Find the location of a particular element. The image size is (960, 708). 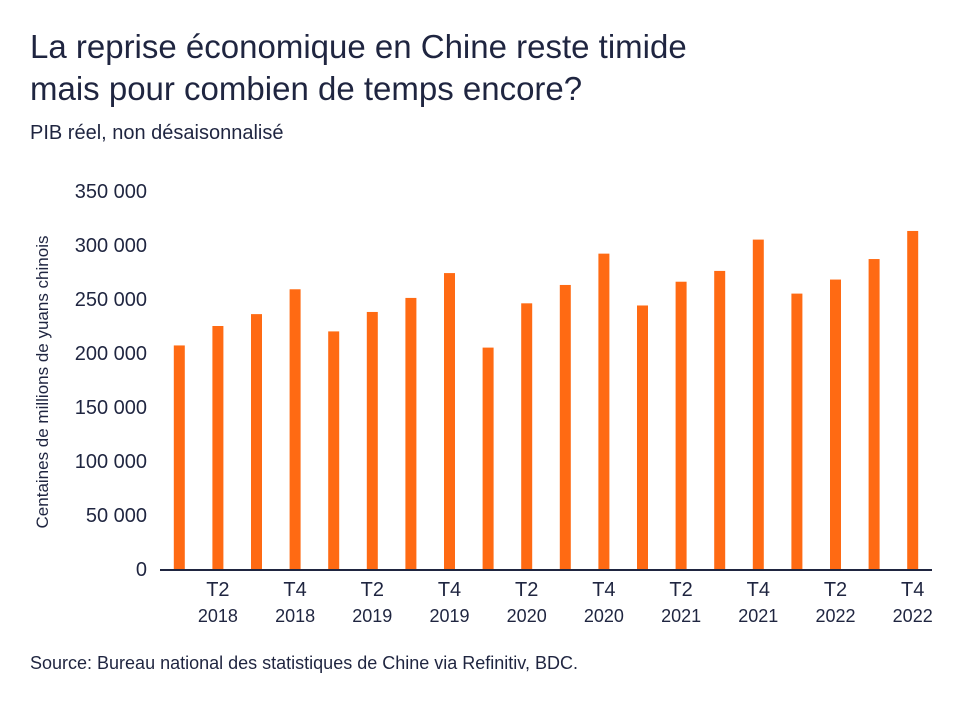

y-axis-label: Centaines de millions de yuans chinois is located at coordinates (42, 382).